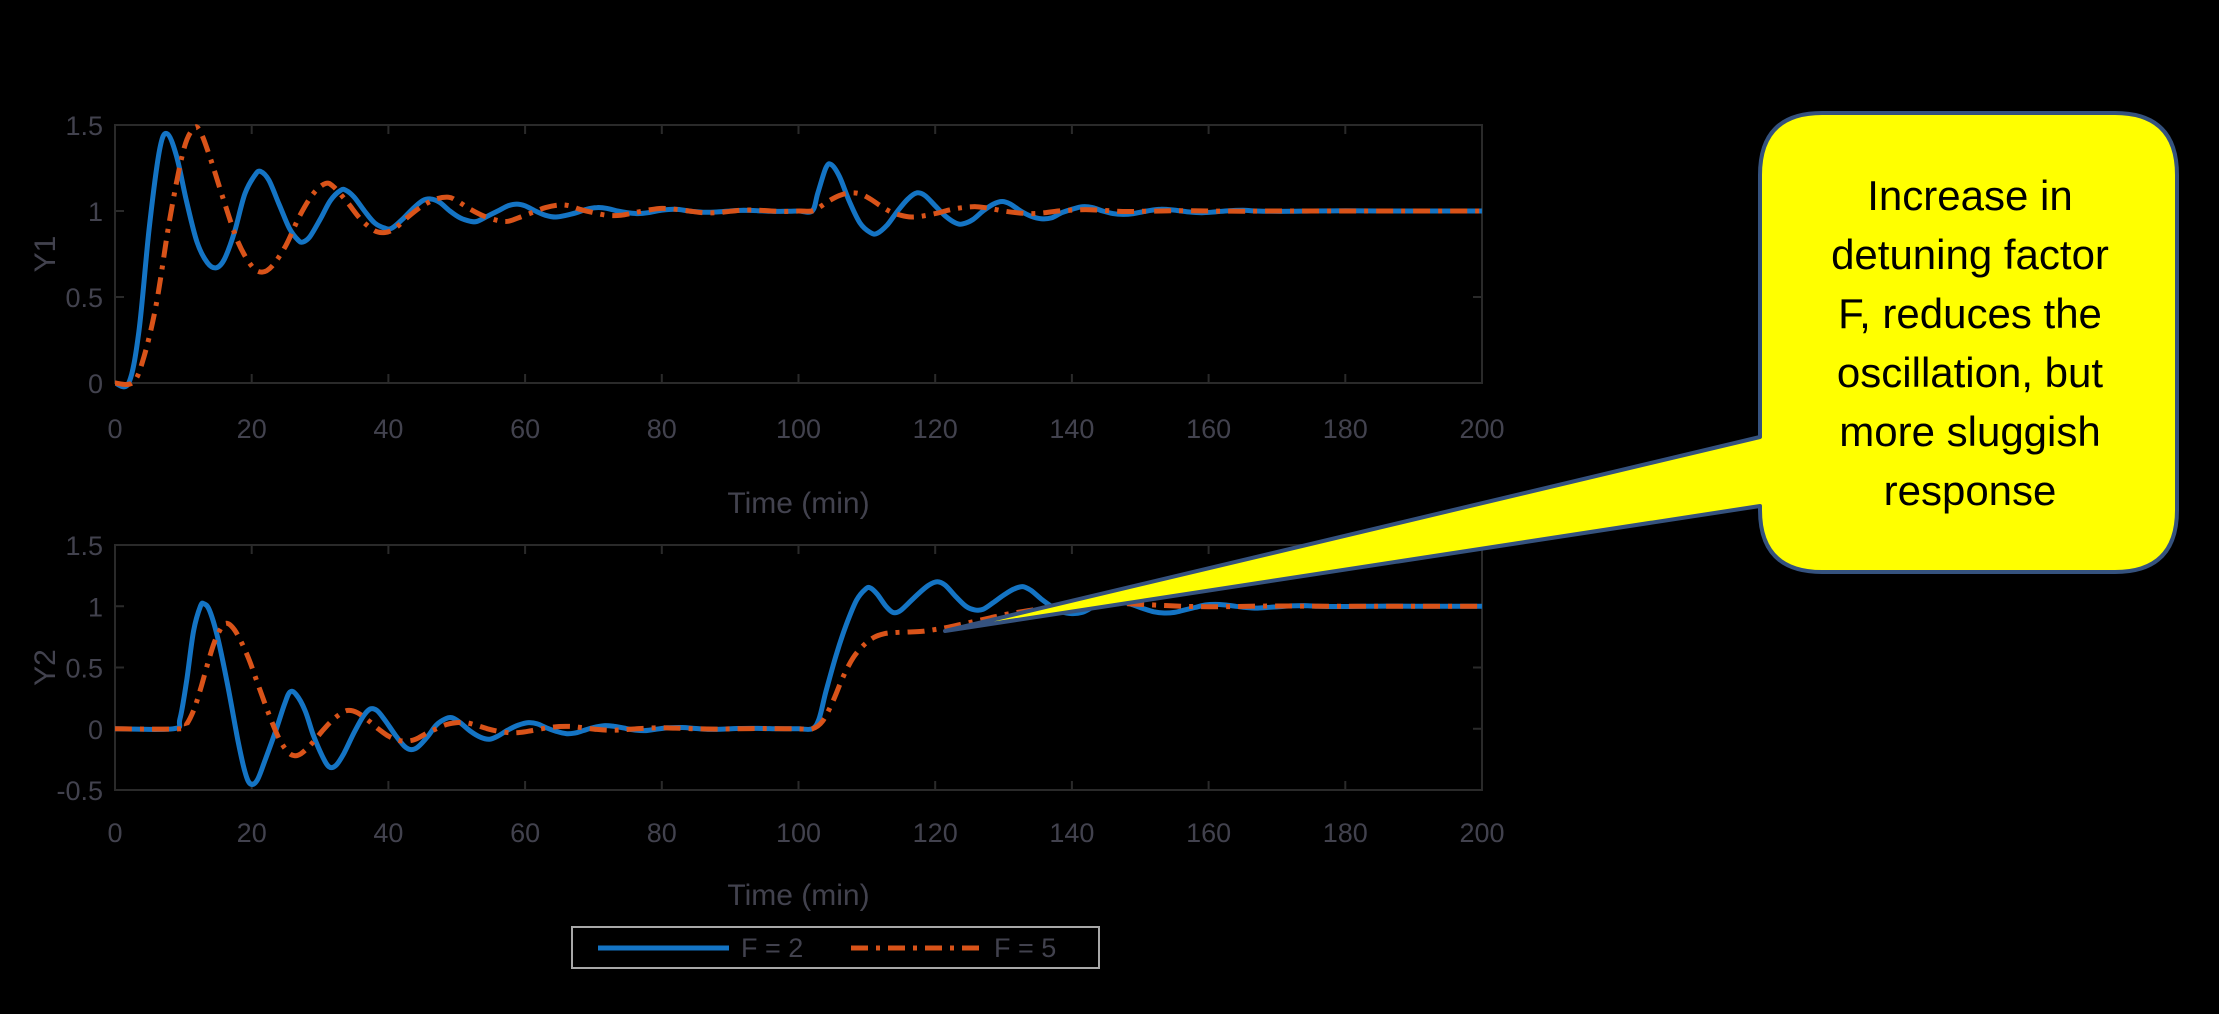  What do you see at coordinates (388, 429) in the screenshot?
I see `y1-x-tick-label: 40` at bounding box center [388, 429].